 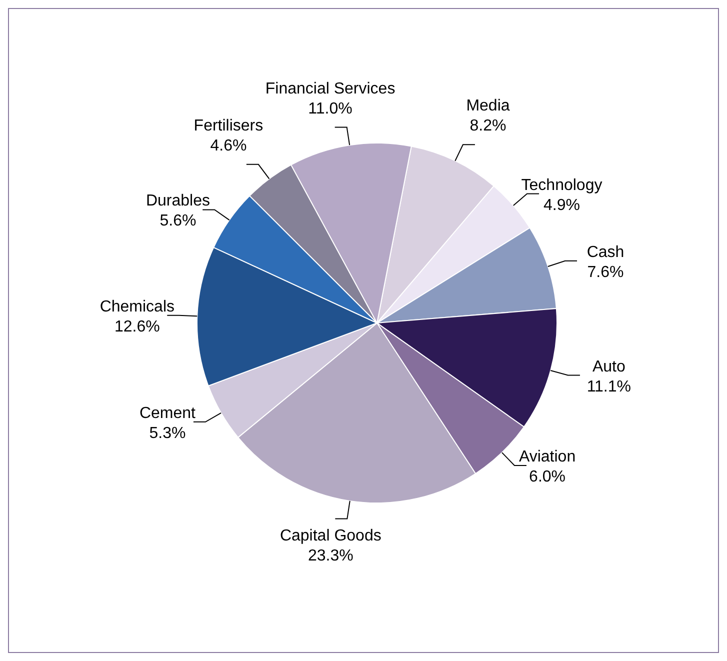 I want to click on data-label: 4.9%, so click(x=562, y=205).